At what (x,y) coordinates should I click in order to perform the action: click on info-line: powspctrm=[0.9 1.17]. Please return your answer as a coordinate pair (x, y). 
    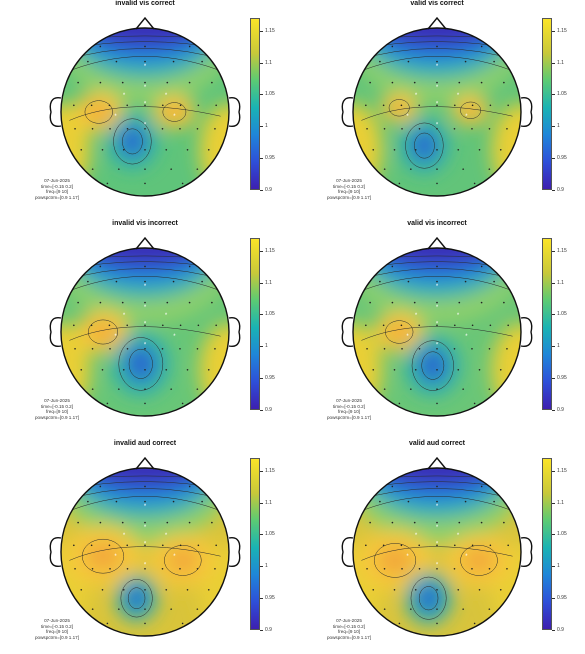
    Looking at the image, I should click on (57, 637).